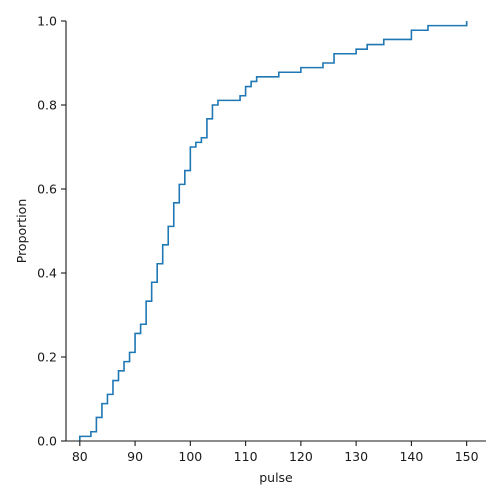  Describe the element at coordinates (275, 452) in the screenshot. I see `x-axis-ticks: 80 90 100 110 120 130 140 150` at that location.